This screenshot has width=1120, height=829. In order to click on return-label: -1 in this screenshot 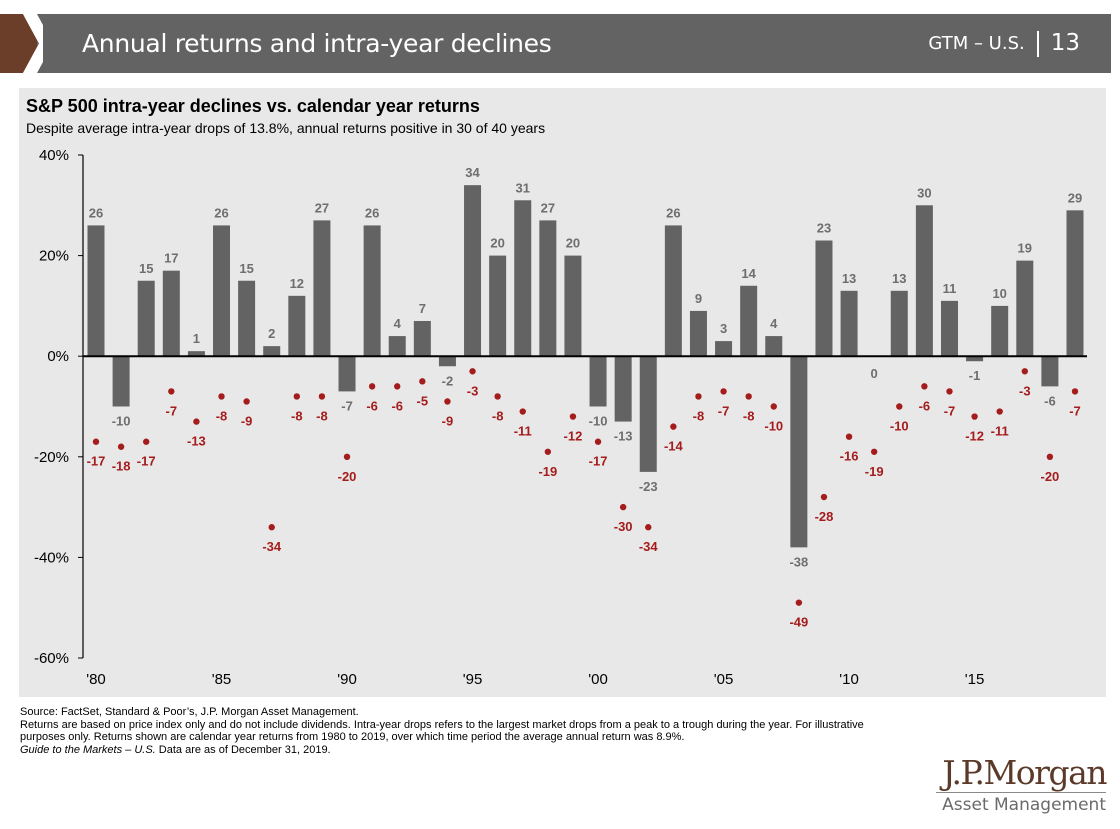, I will do `click(975, 375)`.